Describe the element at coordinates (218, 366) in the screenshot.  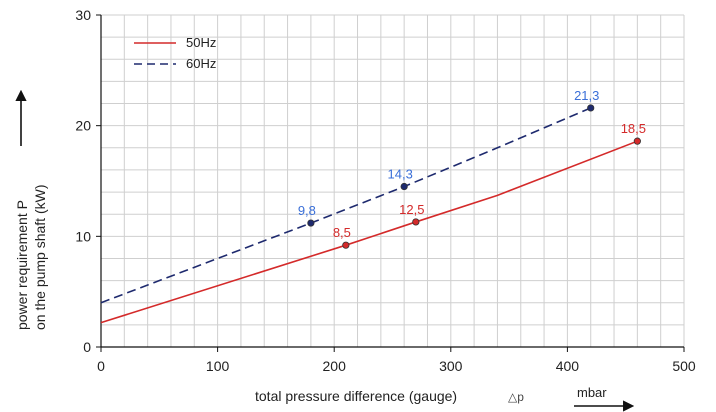
I see `x-tick-label: 100` at that location.